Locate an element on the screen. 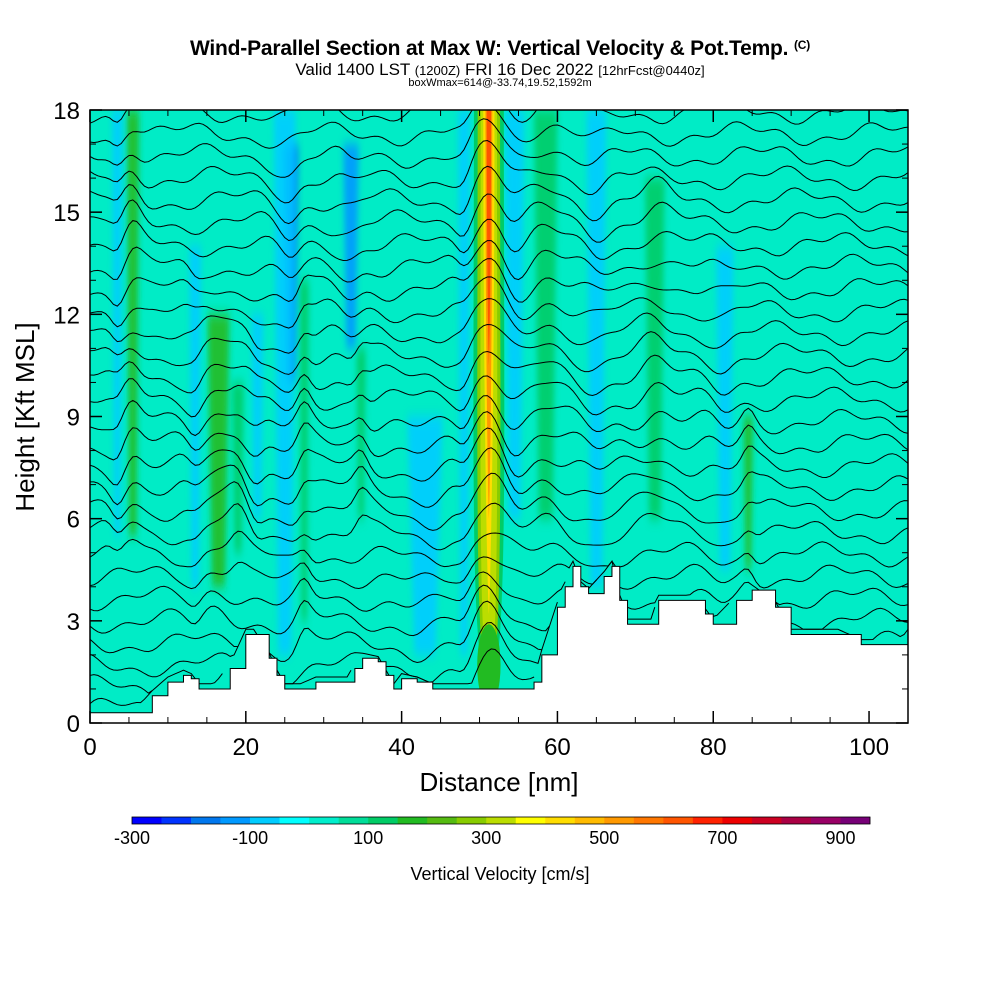 The height and width of the screenshot is (1000, 1000). y-tick-label: 3 is located at coordinates (73, 622).